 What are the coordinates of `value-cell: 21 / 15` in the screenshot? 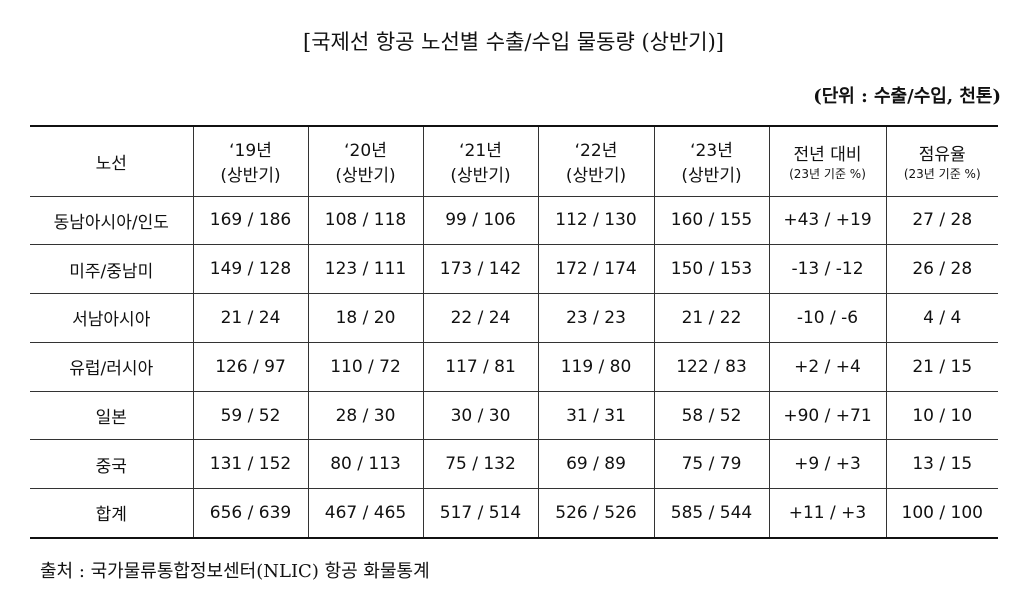 It's located at (941, 366).